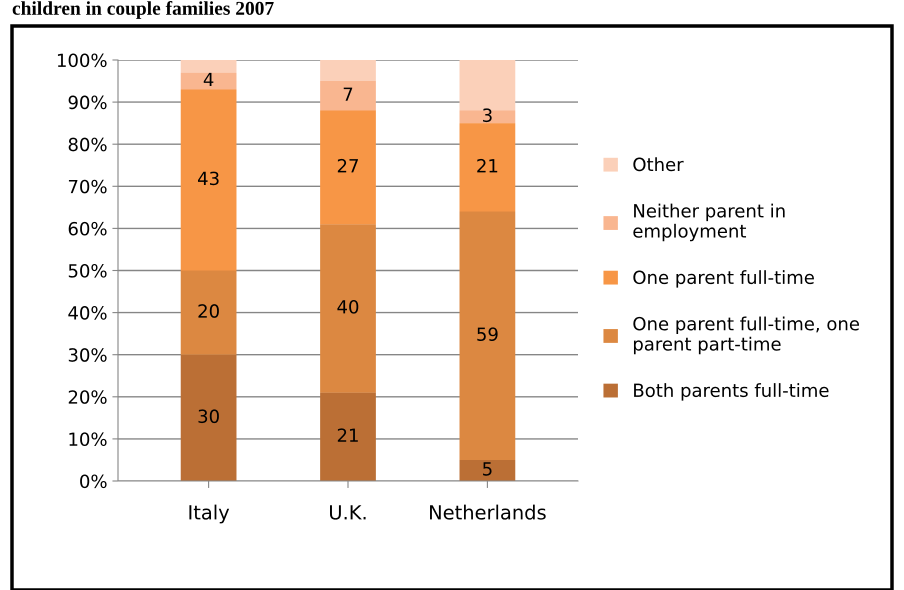  Describe the element at coordinates (93, 481) in the screenshot. I see `y-tick-label: 0%` at that location.